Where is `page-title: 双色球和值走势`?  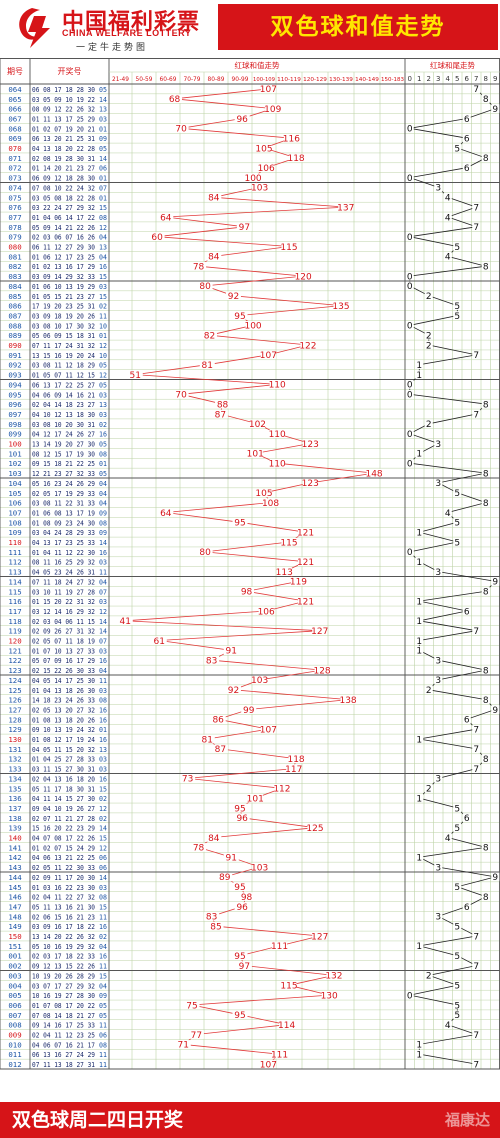 page-title: 双色球和值走势 is located at coordinates (358, 26).